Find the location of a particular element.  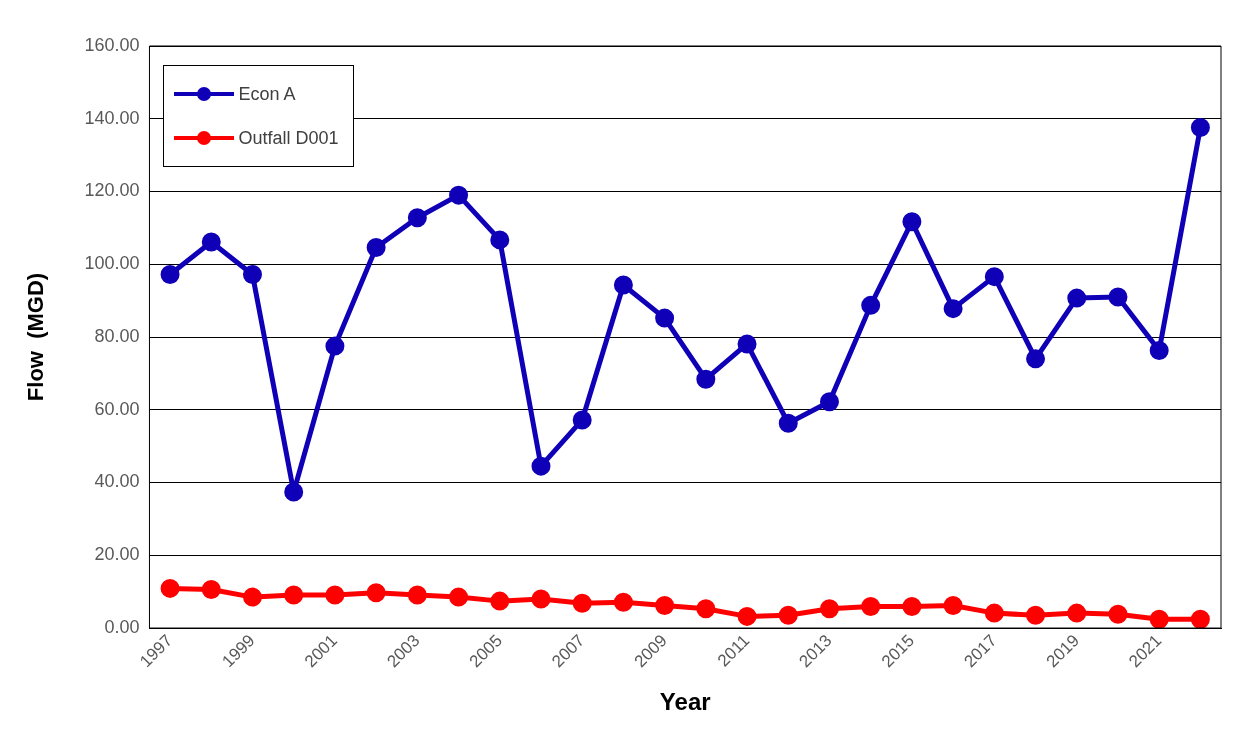

y-tick-label: 100.00 is located at coordinates (112, 263).